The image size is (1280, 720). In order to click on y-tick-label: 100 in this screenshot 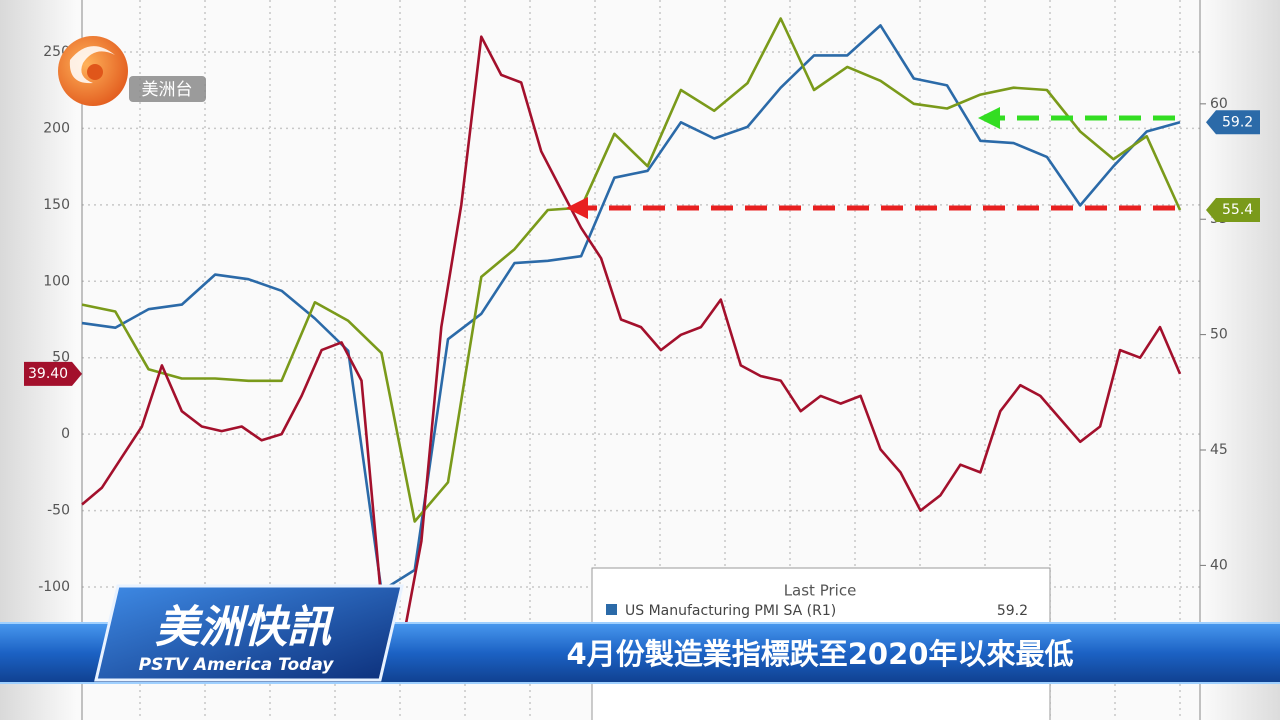, I will do `click(56, 281)`.